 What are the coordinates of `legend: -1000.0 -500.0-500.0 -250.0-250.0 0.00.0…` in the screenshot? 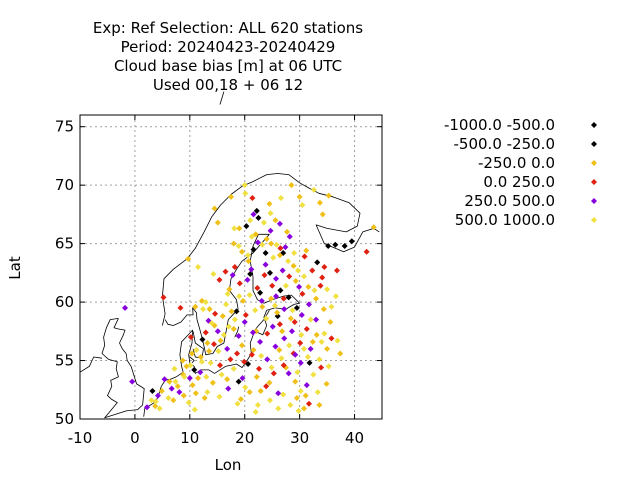 It's located at (520, 172).